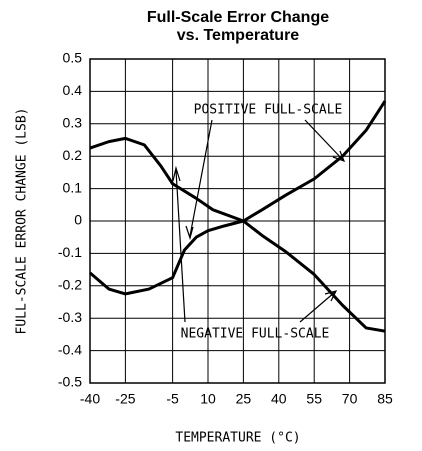  Describe the element at coordinates (73, 58) in the screenshot. I see `y-tick-label: 0.5` at that location.